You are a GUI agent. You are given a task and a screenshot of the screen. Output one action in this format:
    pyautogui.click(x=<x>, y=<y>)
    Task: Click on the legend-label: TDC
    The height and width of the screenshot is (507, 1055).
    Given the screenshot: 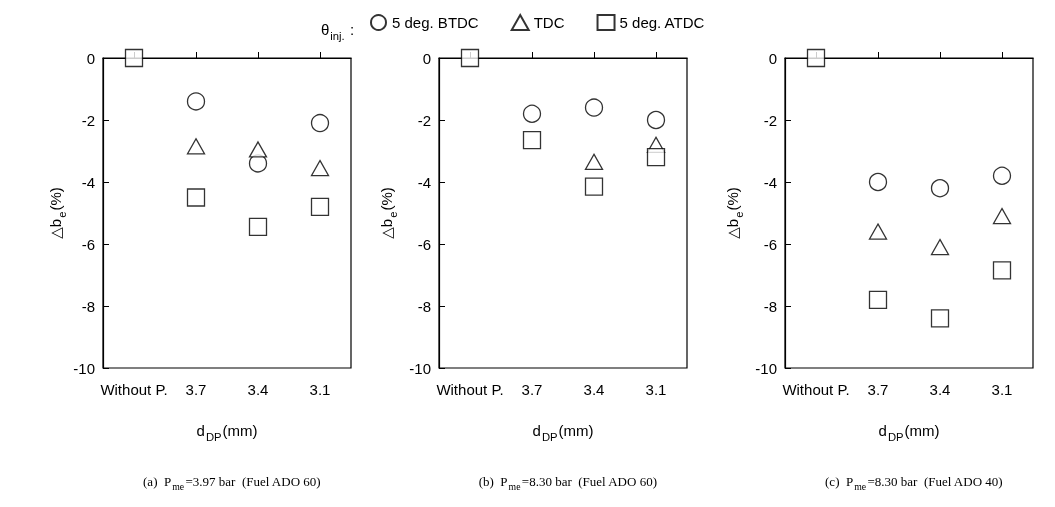 What is the action you would take?
    pyautogui.click(x=549, y=22)
    